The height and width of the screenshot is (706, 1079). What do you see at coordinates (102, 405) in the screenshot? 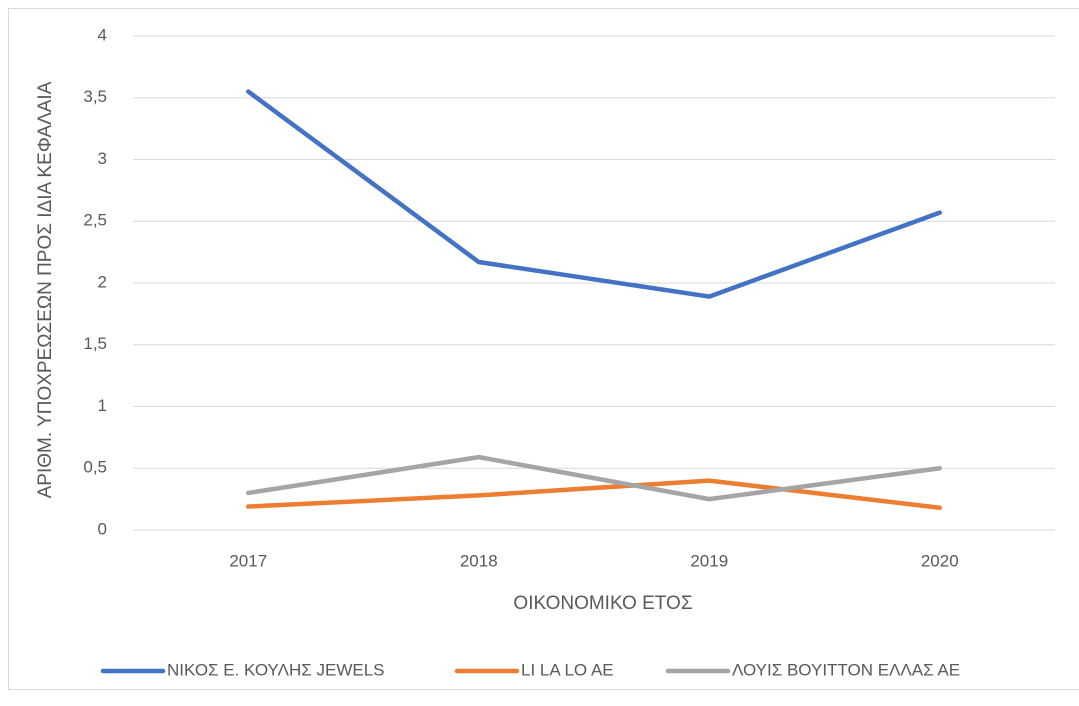
I see `y-tick-label: 1` at bounding box center [102, 405].